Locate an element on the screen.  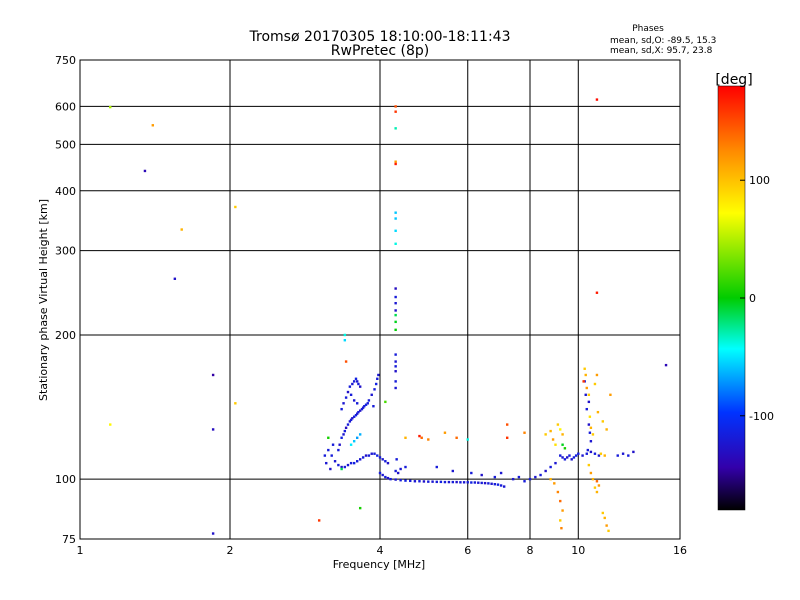
x-axis-ticks: 1 2 4 6 8 10 16 is located at coordinates (382, 550).